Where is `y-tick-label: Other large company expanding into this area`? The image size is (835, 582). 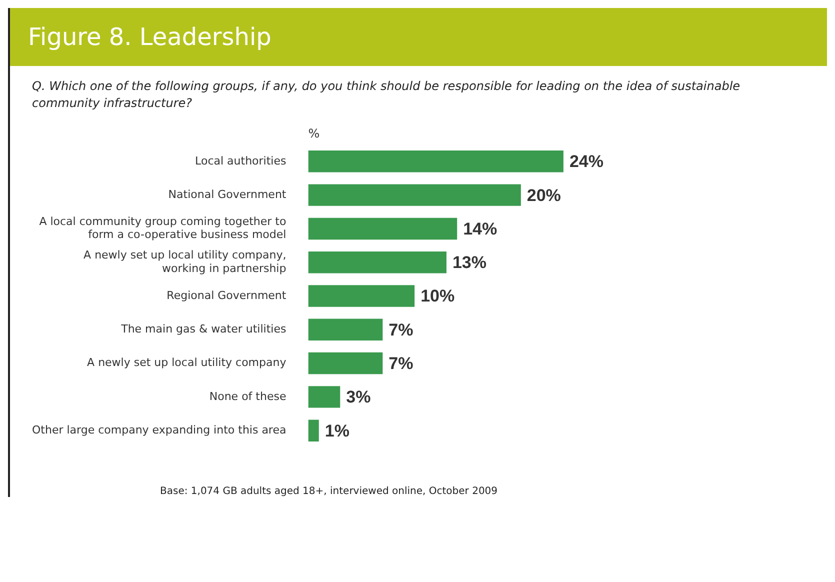
y-tick-label: Other large company expanding into this area is located at coordinates (159, 429).